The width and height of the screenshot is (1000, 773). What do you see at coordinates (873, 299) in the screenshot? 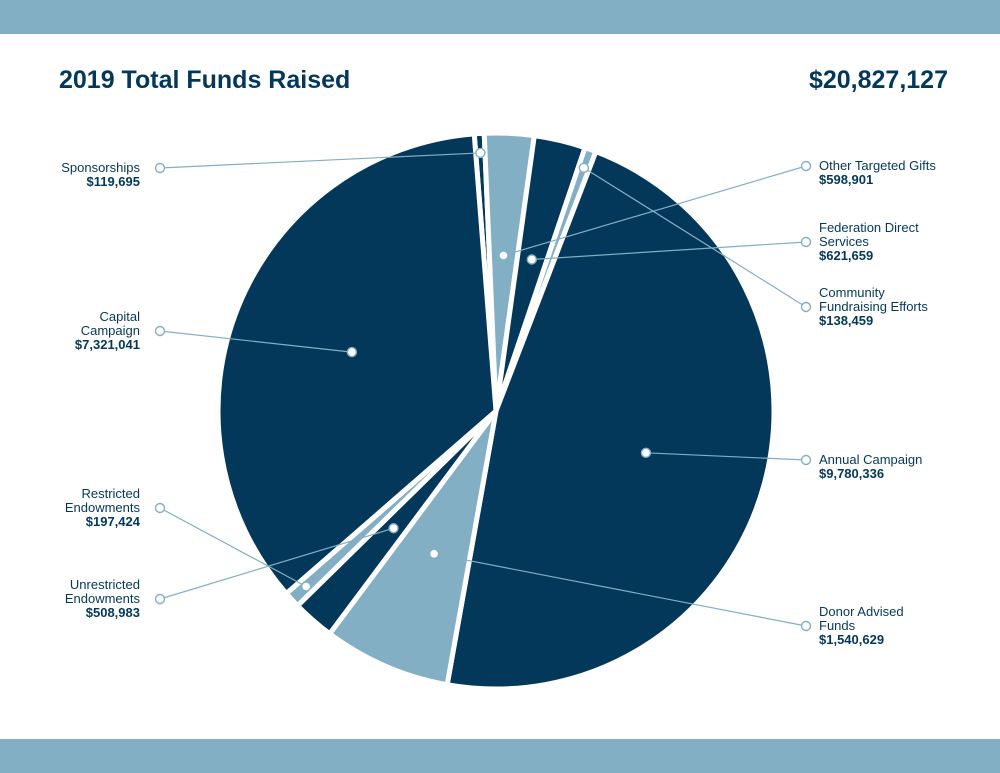
I see `slice-name: Community Fundraising Efforts` at bounding box center [873, 299].